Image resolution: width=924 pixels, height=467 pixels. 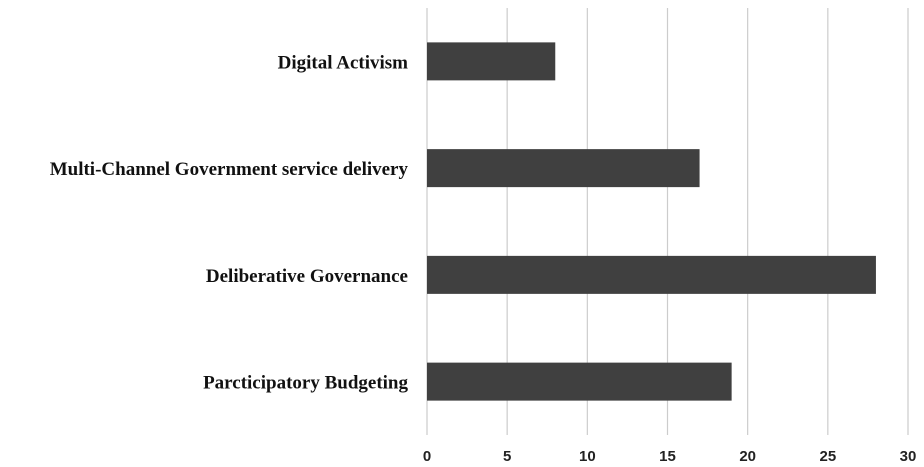 I want to click on category-label: Deliberative Governance, so click(x=307, y=276).